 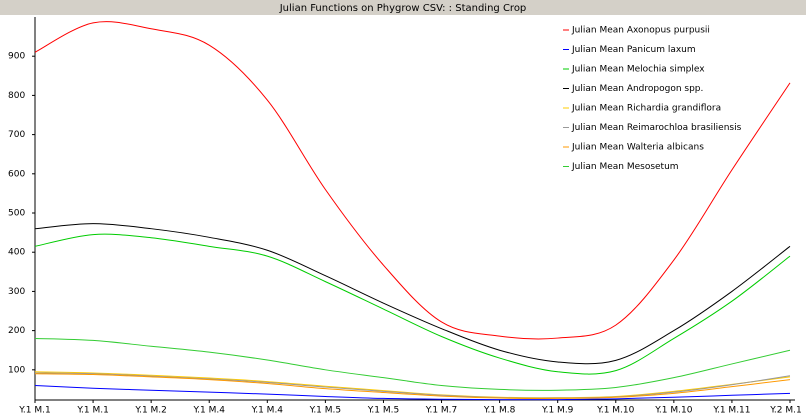 What do you see at coordinates (656, 128) in the screenshot?
I see `legend-label: Julian Mean Reimarochloa brasiliensis` at bounding box center [656, 128].